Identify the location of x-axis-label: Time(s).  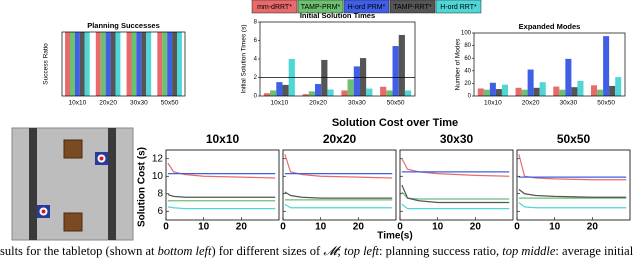
(394, 236).